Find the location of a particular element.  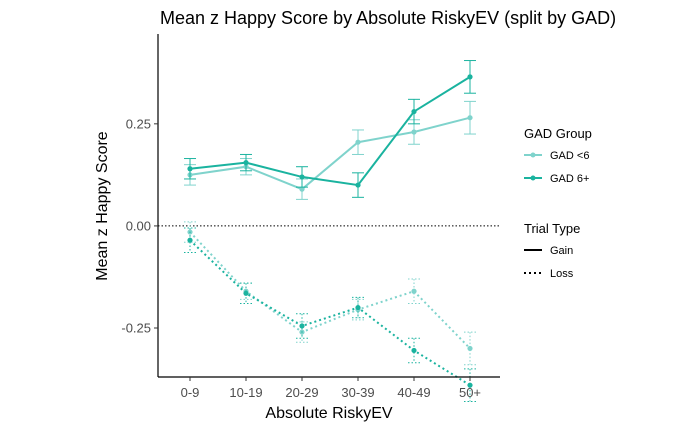

y-tick-label: 0.00 is located at coordinates (138, 225).